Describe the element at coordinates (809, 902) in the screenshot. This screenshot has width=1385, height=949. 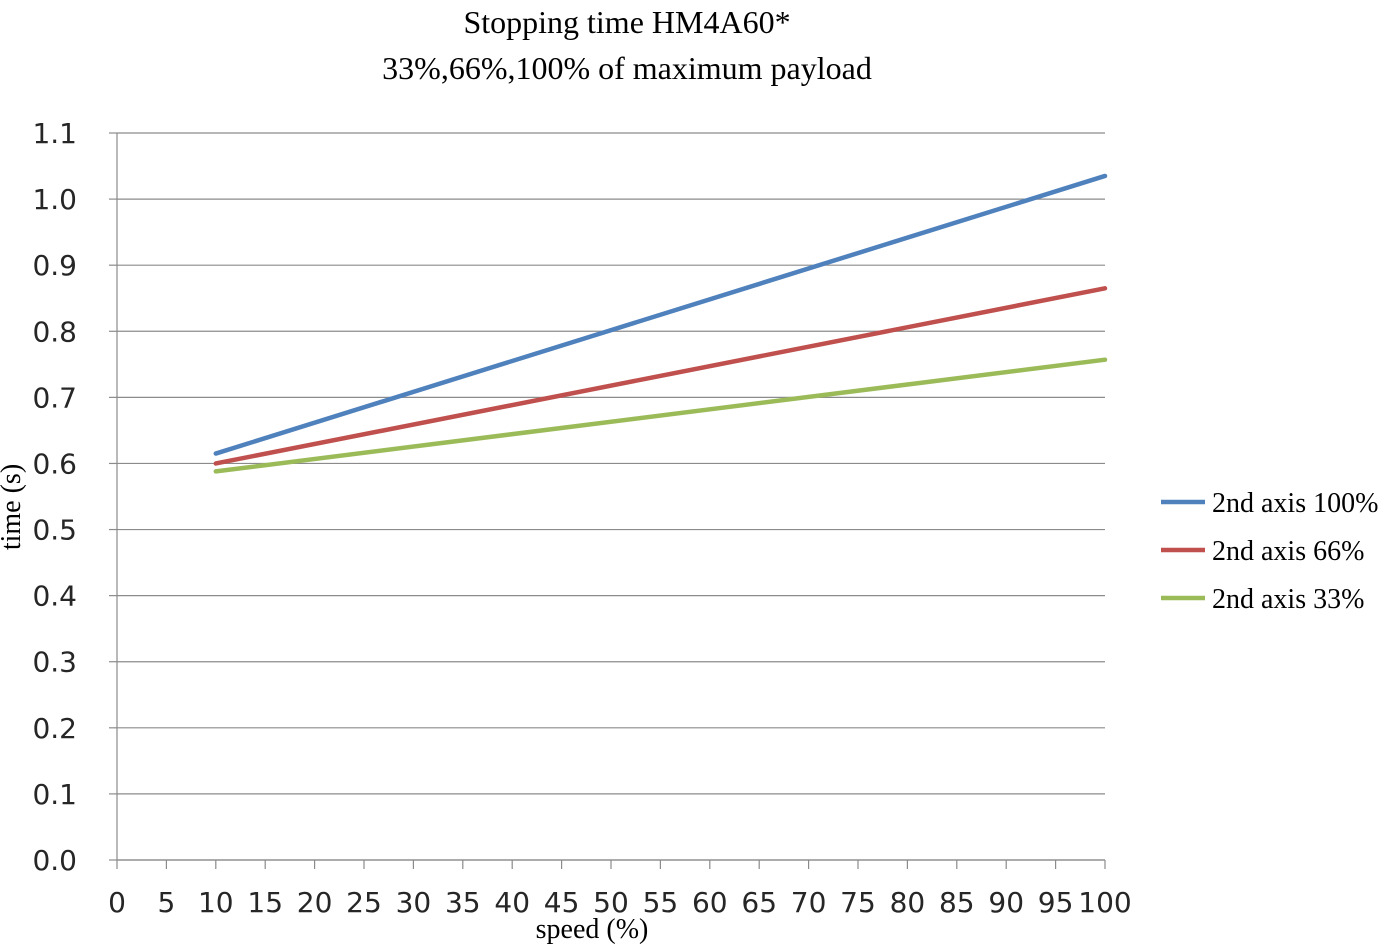
I see `x-tick-label: 70` at that location.